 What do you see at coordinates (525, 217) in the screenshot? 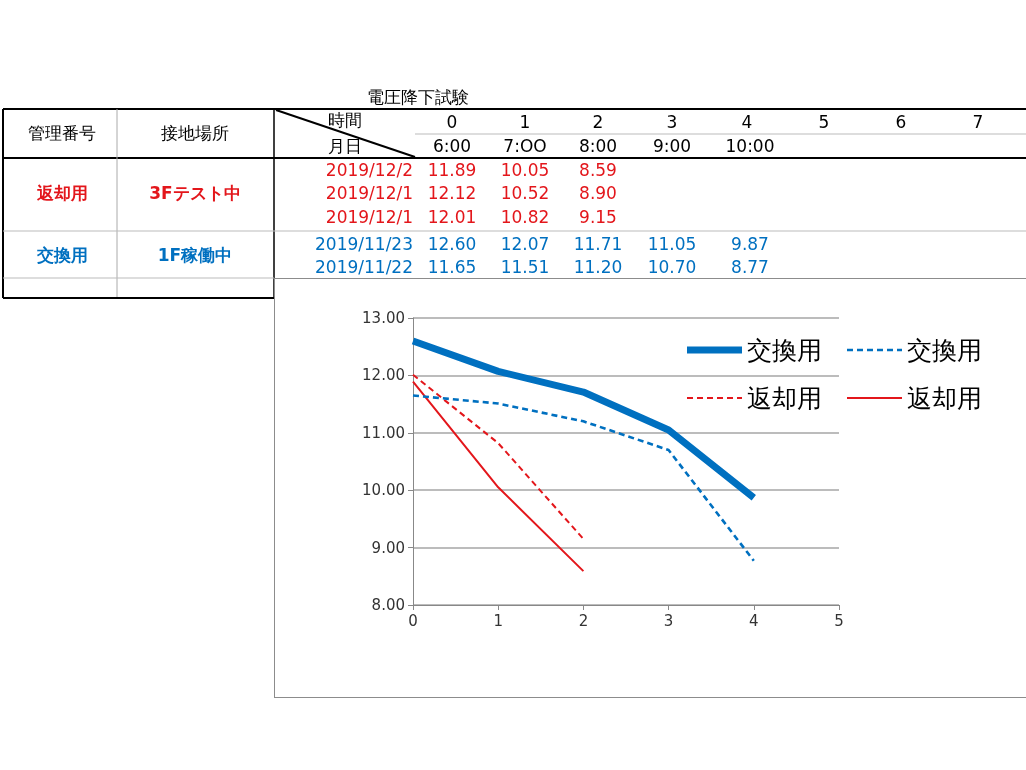
I see `text: 10.82` at bounding box center [525, 217].